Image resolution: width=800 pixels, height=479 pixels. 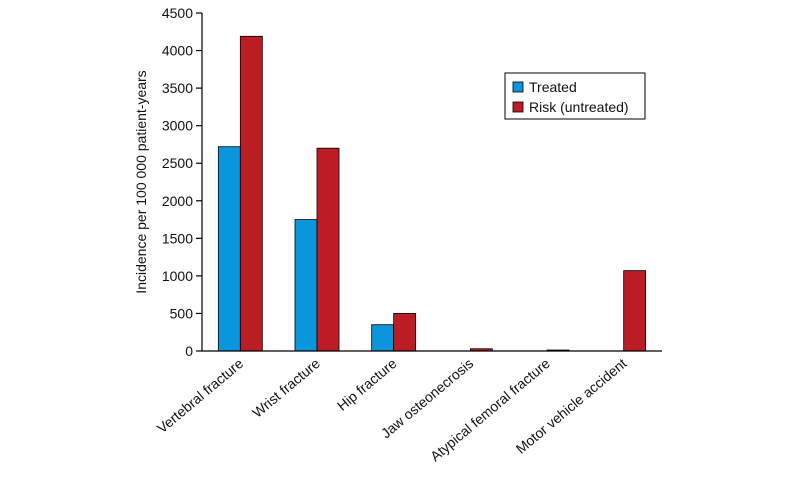 I want to click on legend: Treated Risk (untreated), so click(x=575, y=96).